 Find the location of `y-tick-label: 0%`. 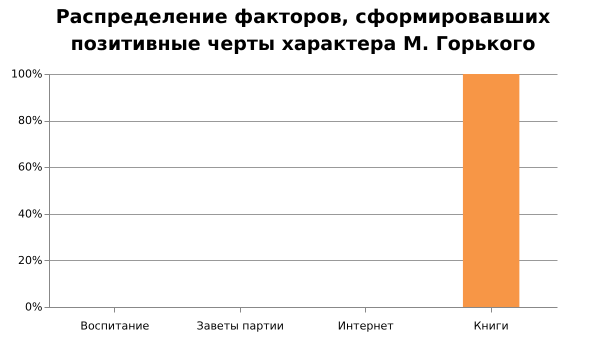

y-tick-label: 0% is located at coordinates (33, 307).